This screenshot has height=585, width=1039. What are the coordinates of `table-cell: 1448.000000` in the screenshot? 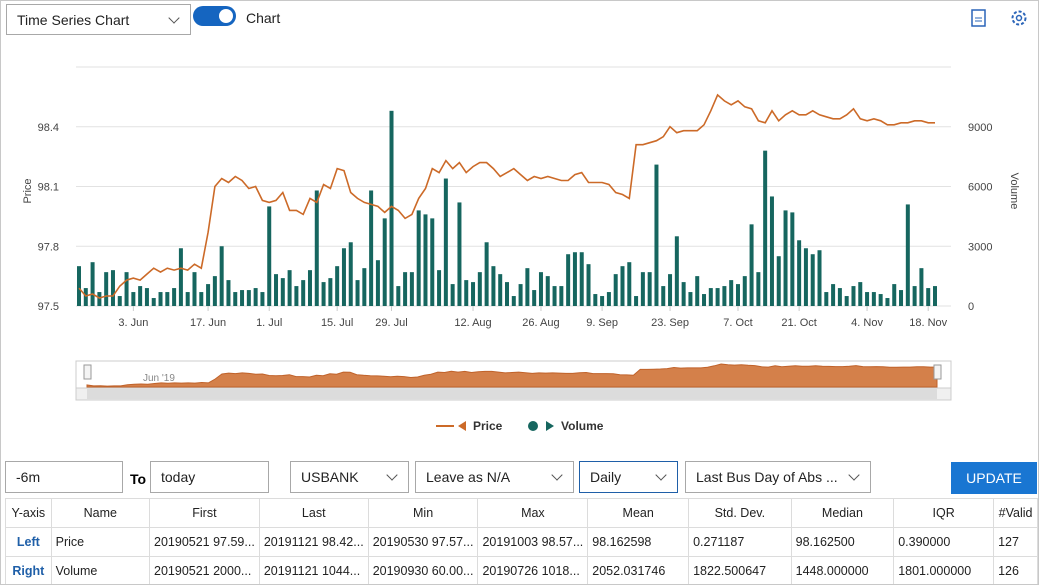 It's located at (842, 570).